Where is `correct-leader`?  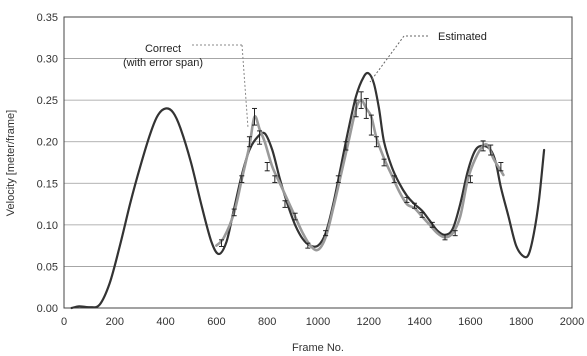
correct-leader is located at coordinates (245, 86).